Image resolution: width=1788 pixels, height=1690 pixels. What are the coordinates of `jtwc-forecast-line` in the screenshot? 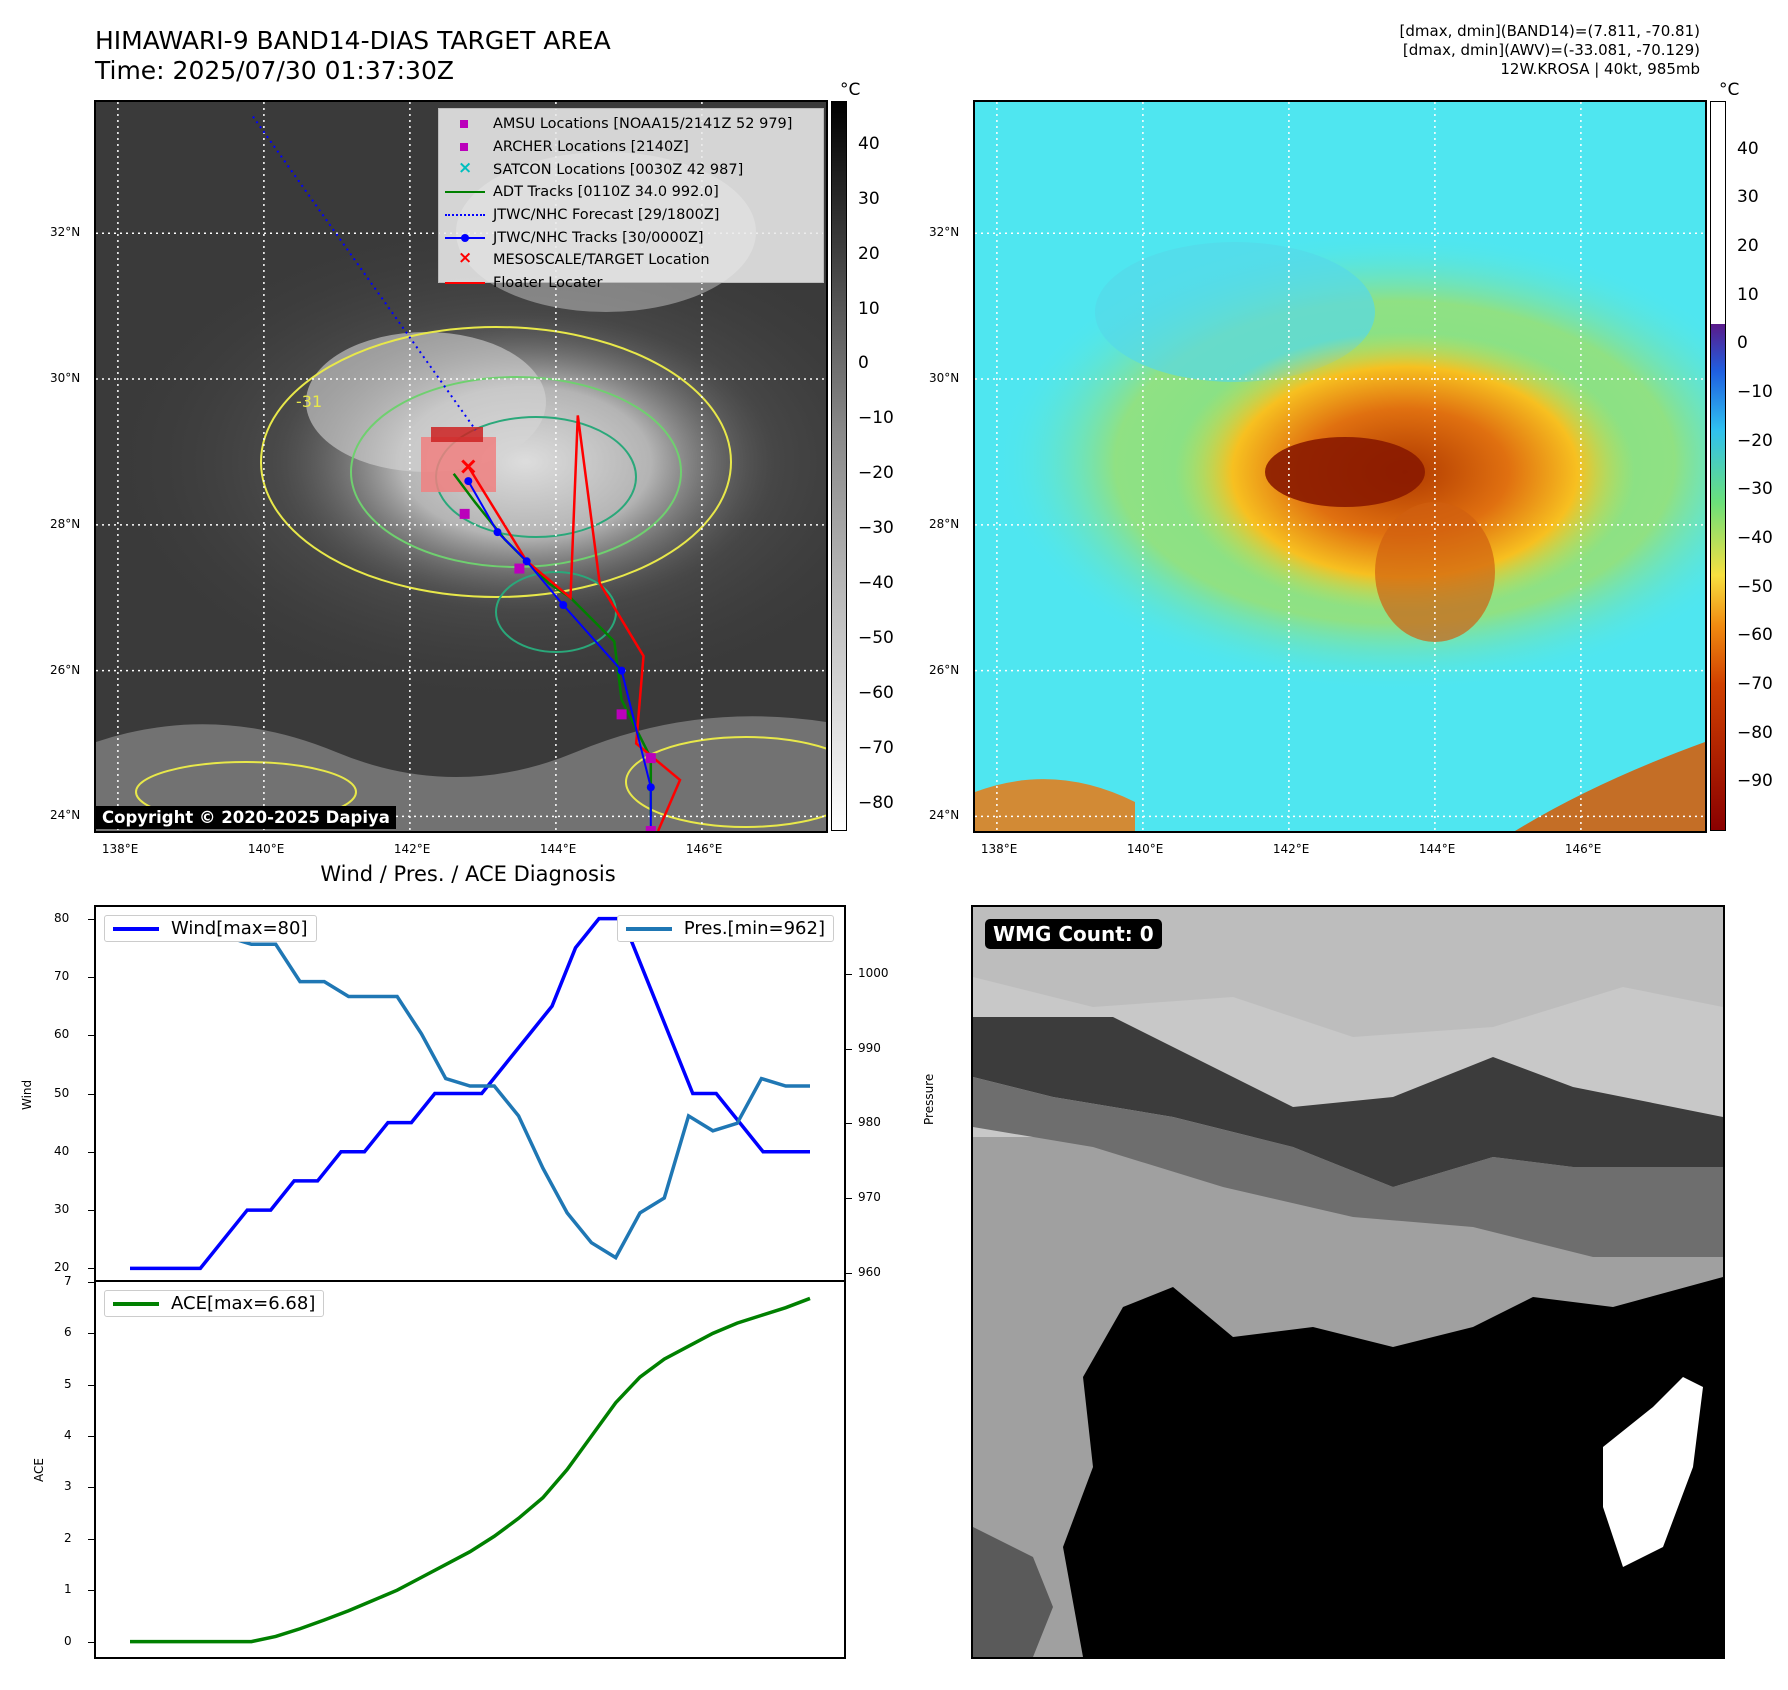 It's located at (364, 273).